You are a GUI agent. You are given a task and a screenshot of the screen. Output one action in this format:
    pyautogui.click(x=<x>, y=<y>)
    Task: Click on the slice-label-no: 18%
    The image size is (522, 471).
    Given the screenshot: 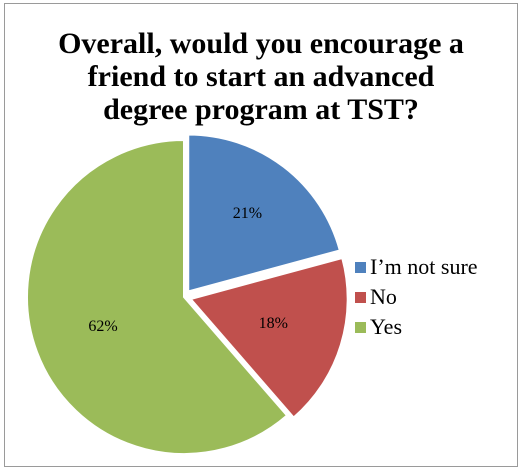 What is the action you would take?
    pyautogui.click(x=273, y=323)
    